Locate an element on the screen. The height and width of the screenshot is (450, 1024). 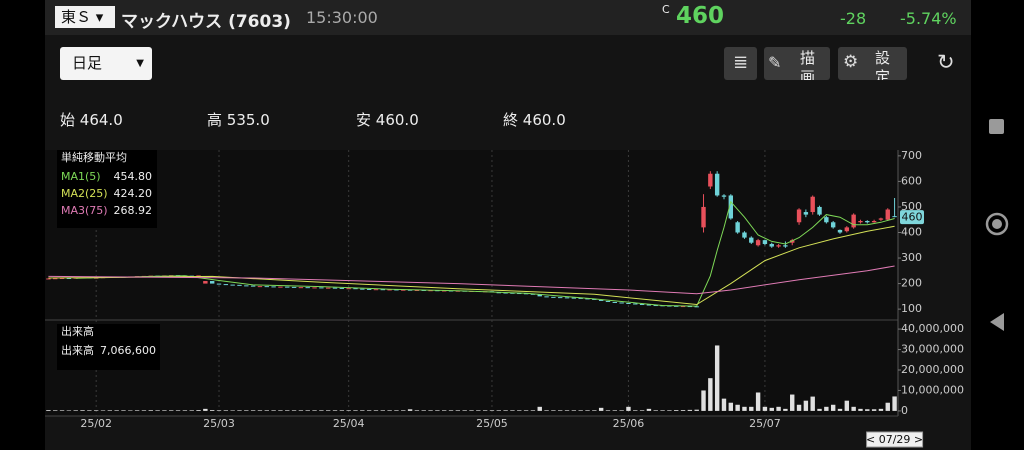
volume-legend-value: 7,066,600 is located at coordinates (128, 350).